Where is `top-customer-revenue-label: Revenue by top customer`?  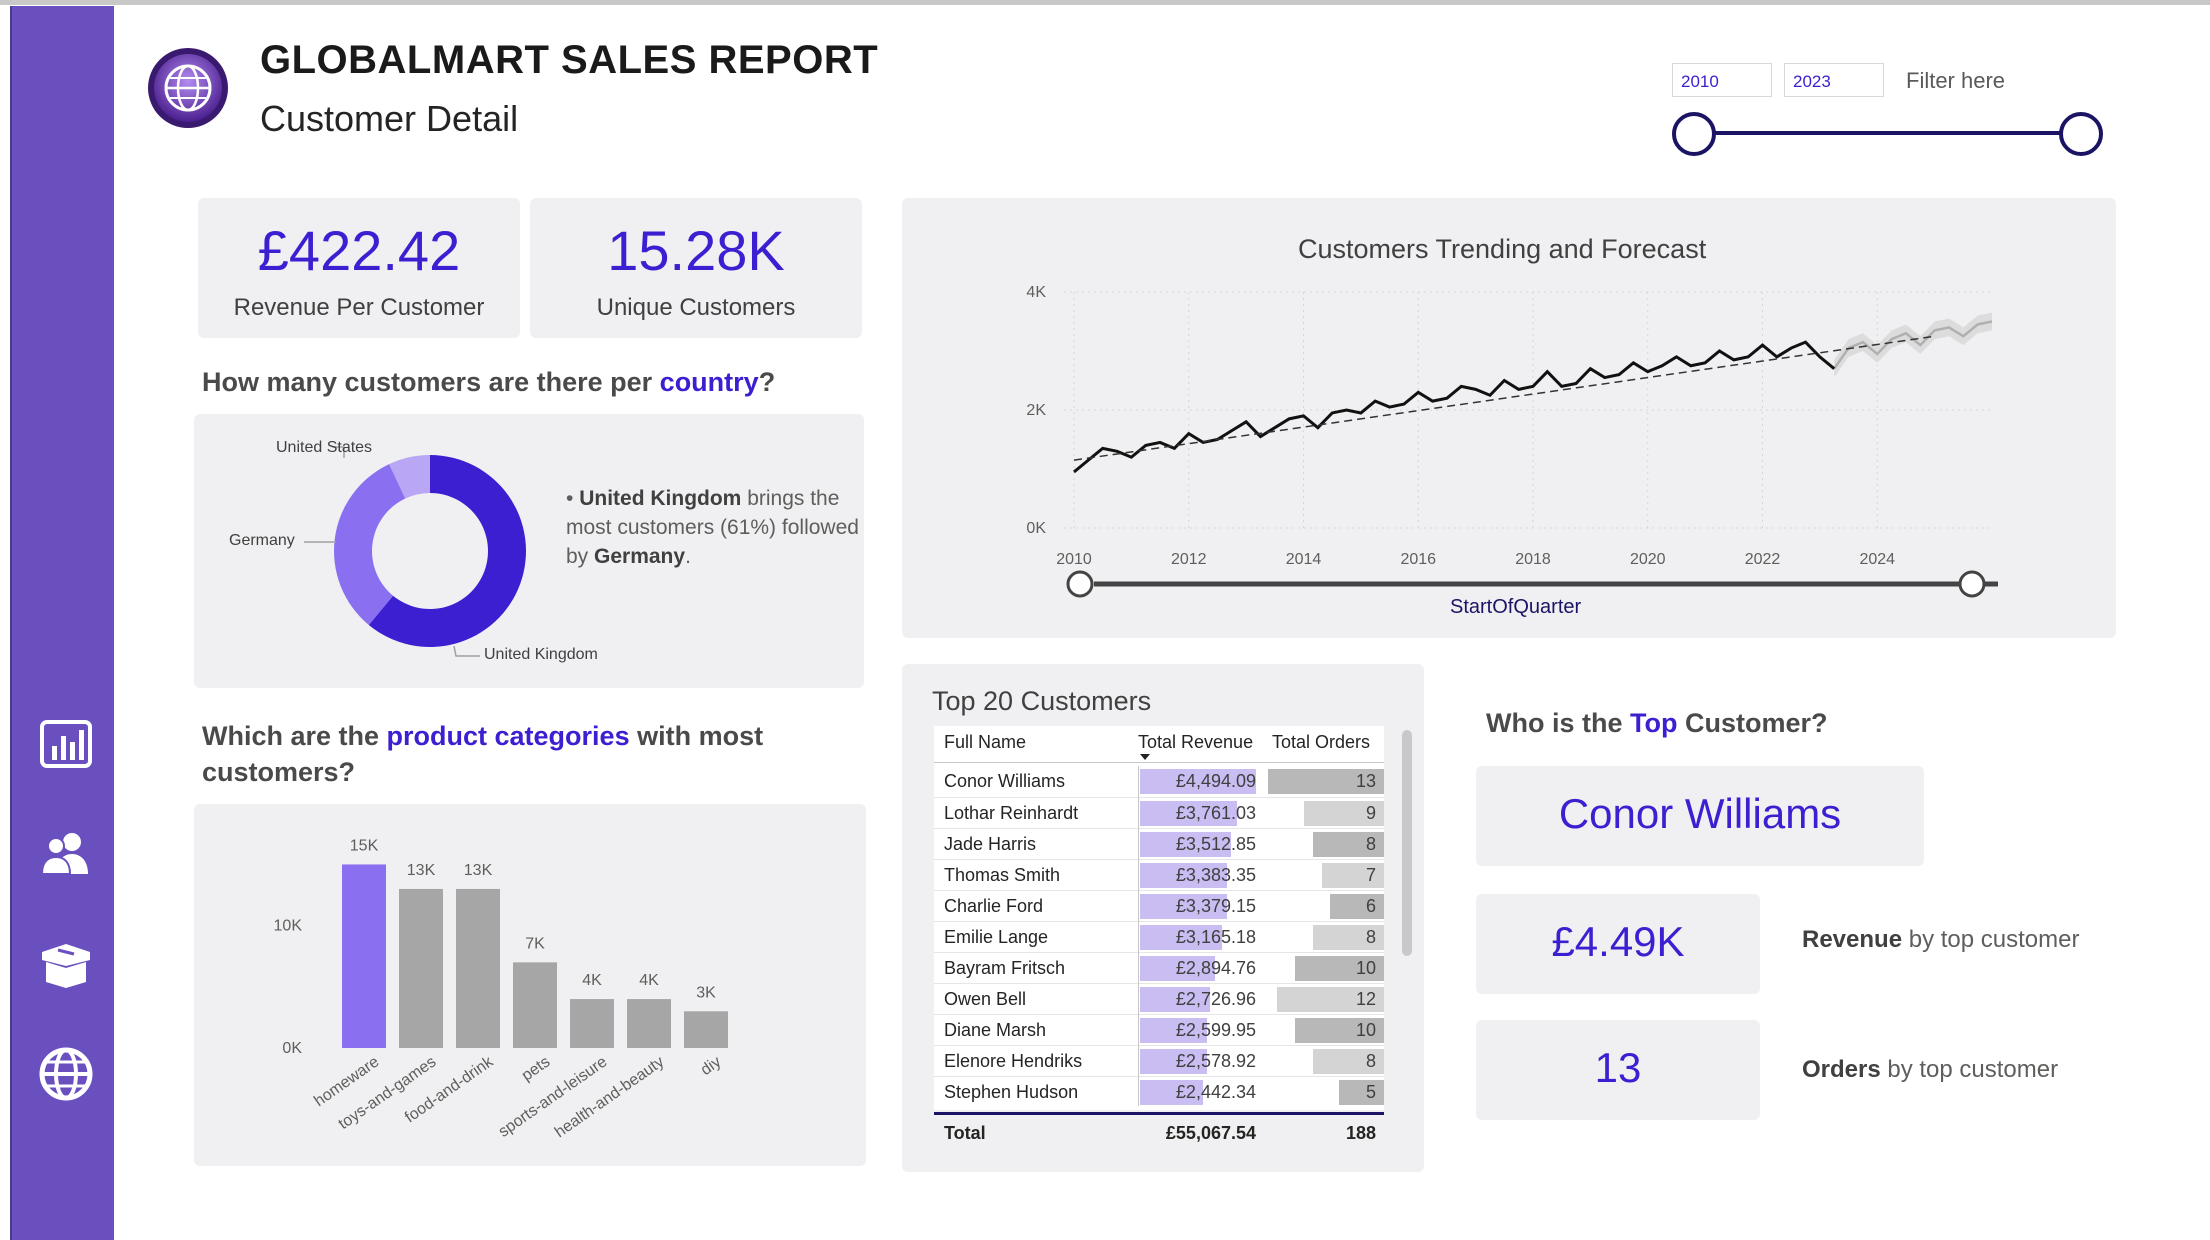 top-customer-revenue-label: Revenue by top customer is located at coordinates (1941, 939).